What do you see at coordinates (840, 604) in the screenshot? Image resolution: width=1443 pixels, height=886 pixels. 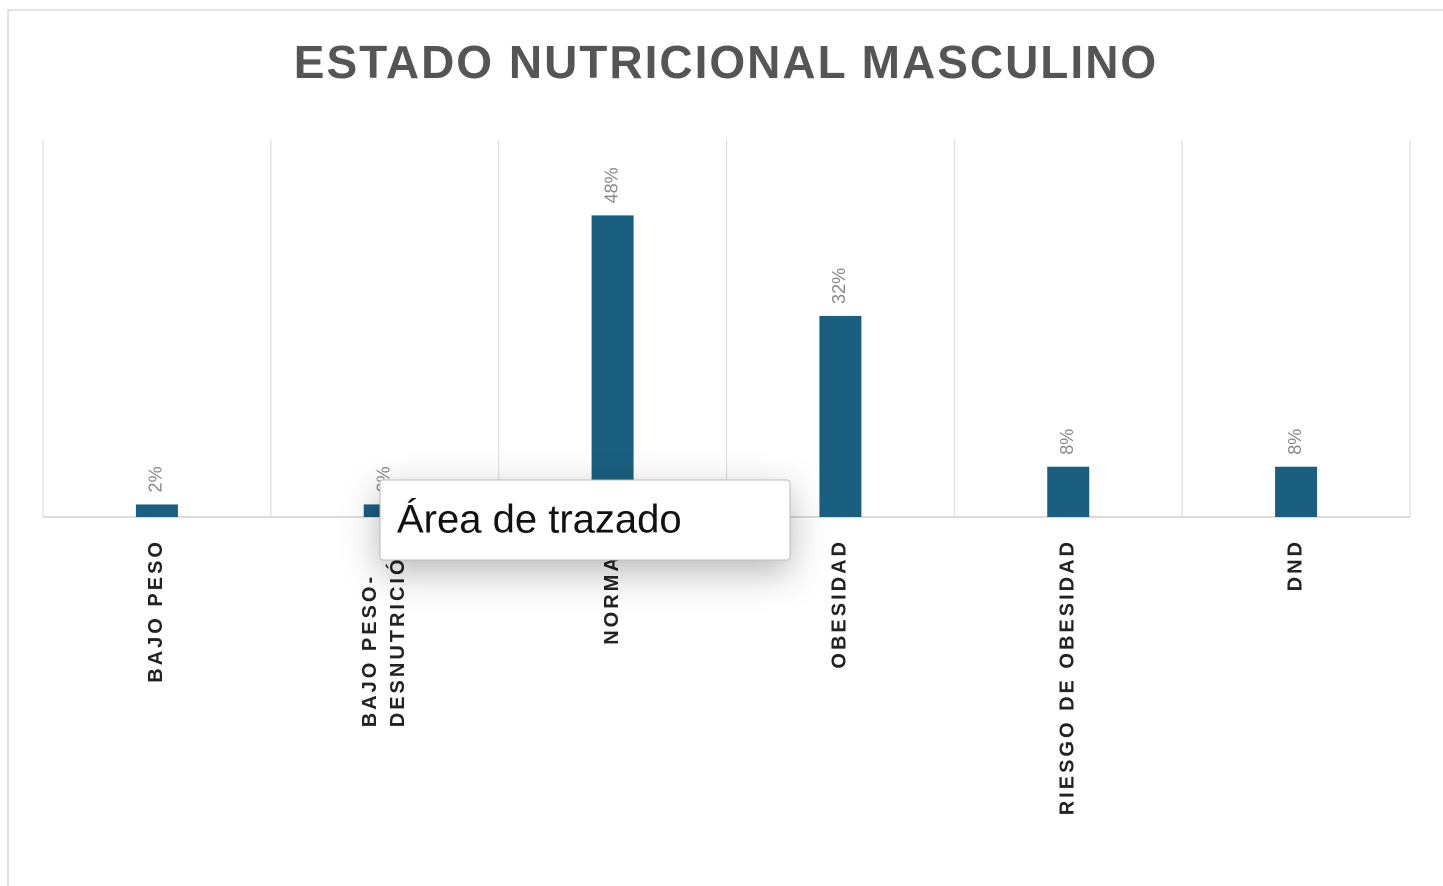 I see `x-tick-label: OBESIDAD` at bounding box center [840, 604].